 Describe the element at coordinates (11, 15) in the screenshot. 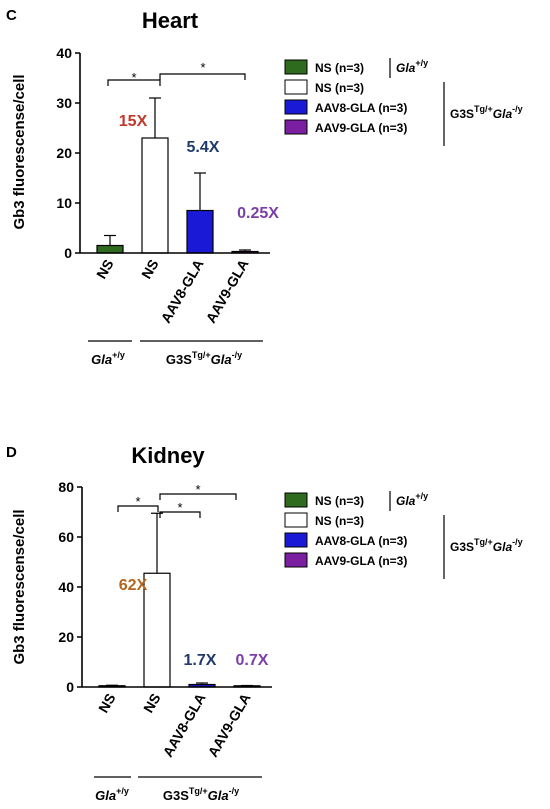

I see `panel-letter: C` at that location.